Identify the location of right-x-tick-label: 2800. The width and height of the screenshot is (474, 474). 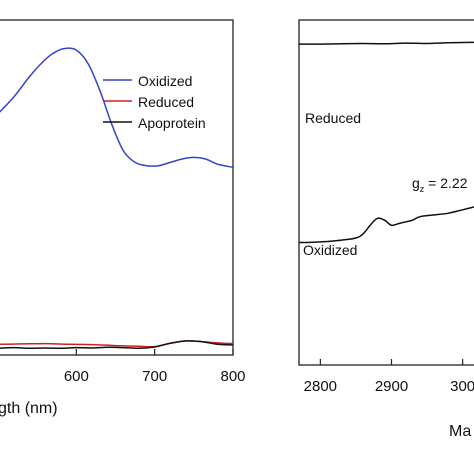
(320, 386).